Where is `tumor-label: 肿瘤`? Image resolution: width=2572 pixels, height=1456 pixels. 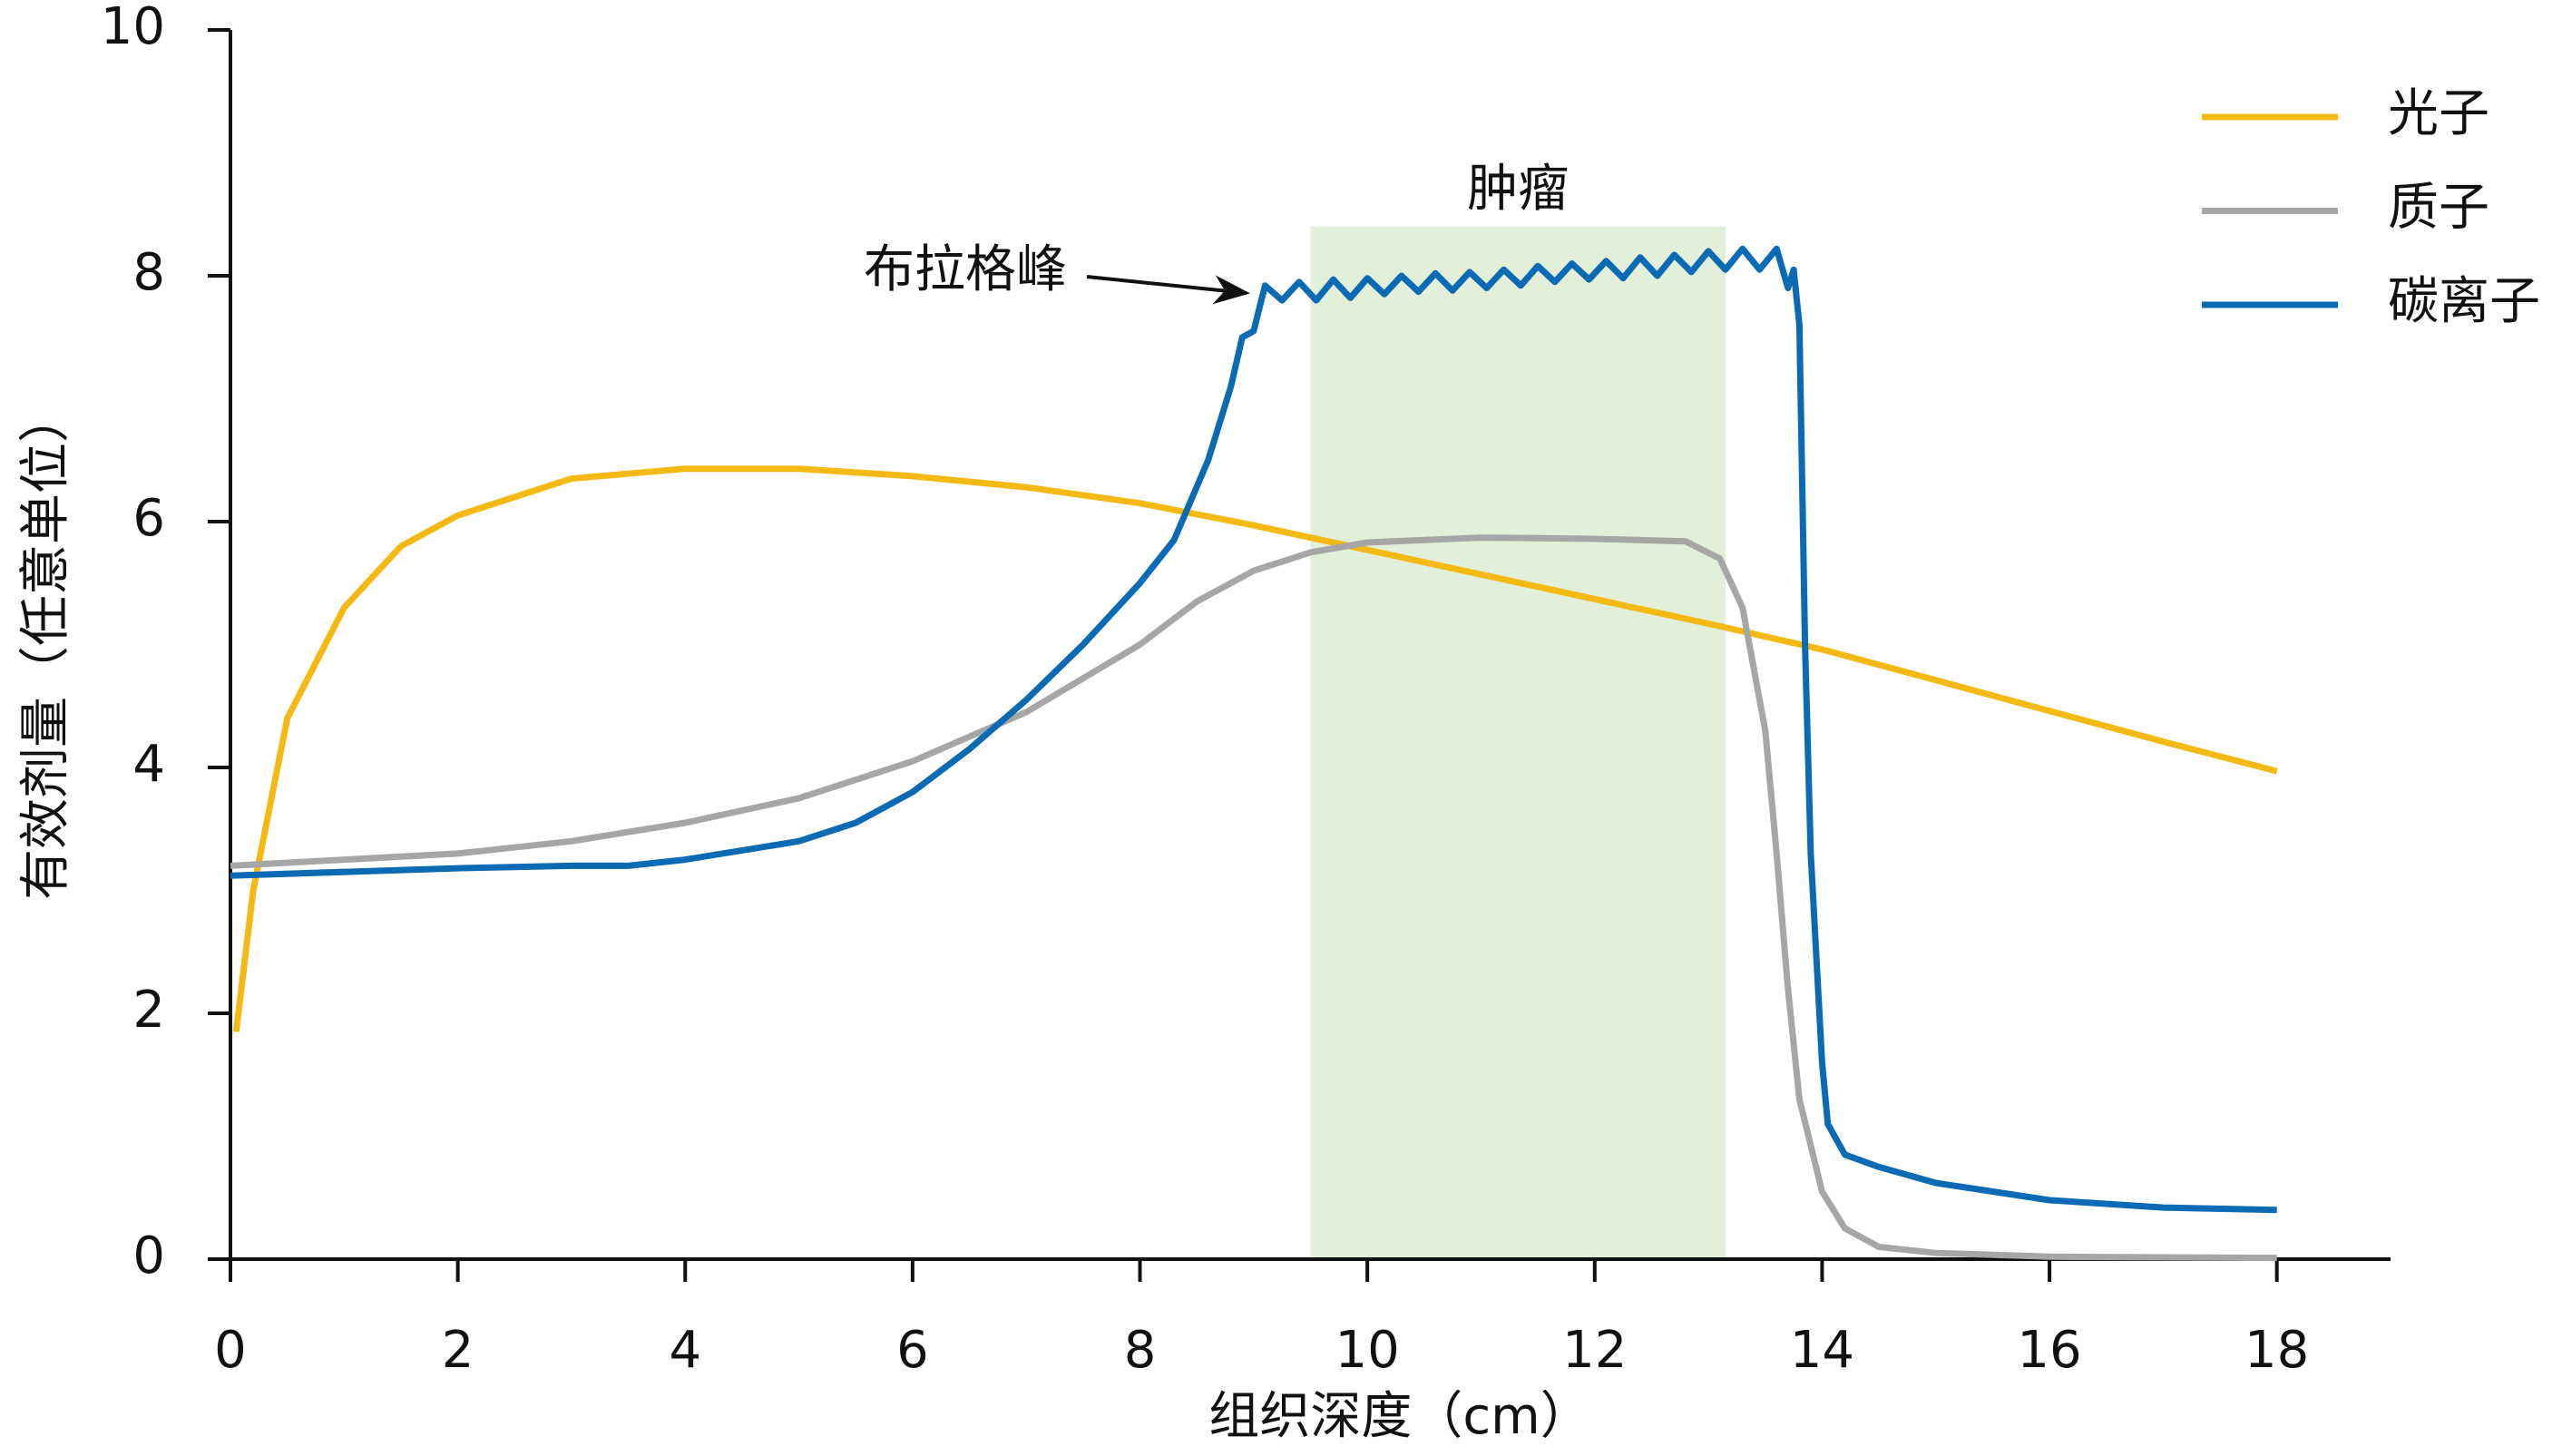
tumor-label: 肿瘤 is located at coordinates (1518, 190).